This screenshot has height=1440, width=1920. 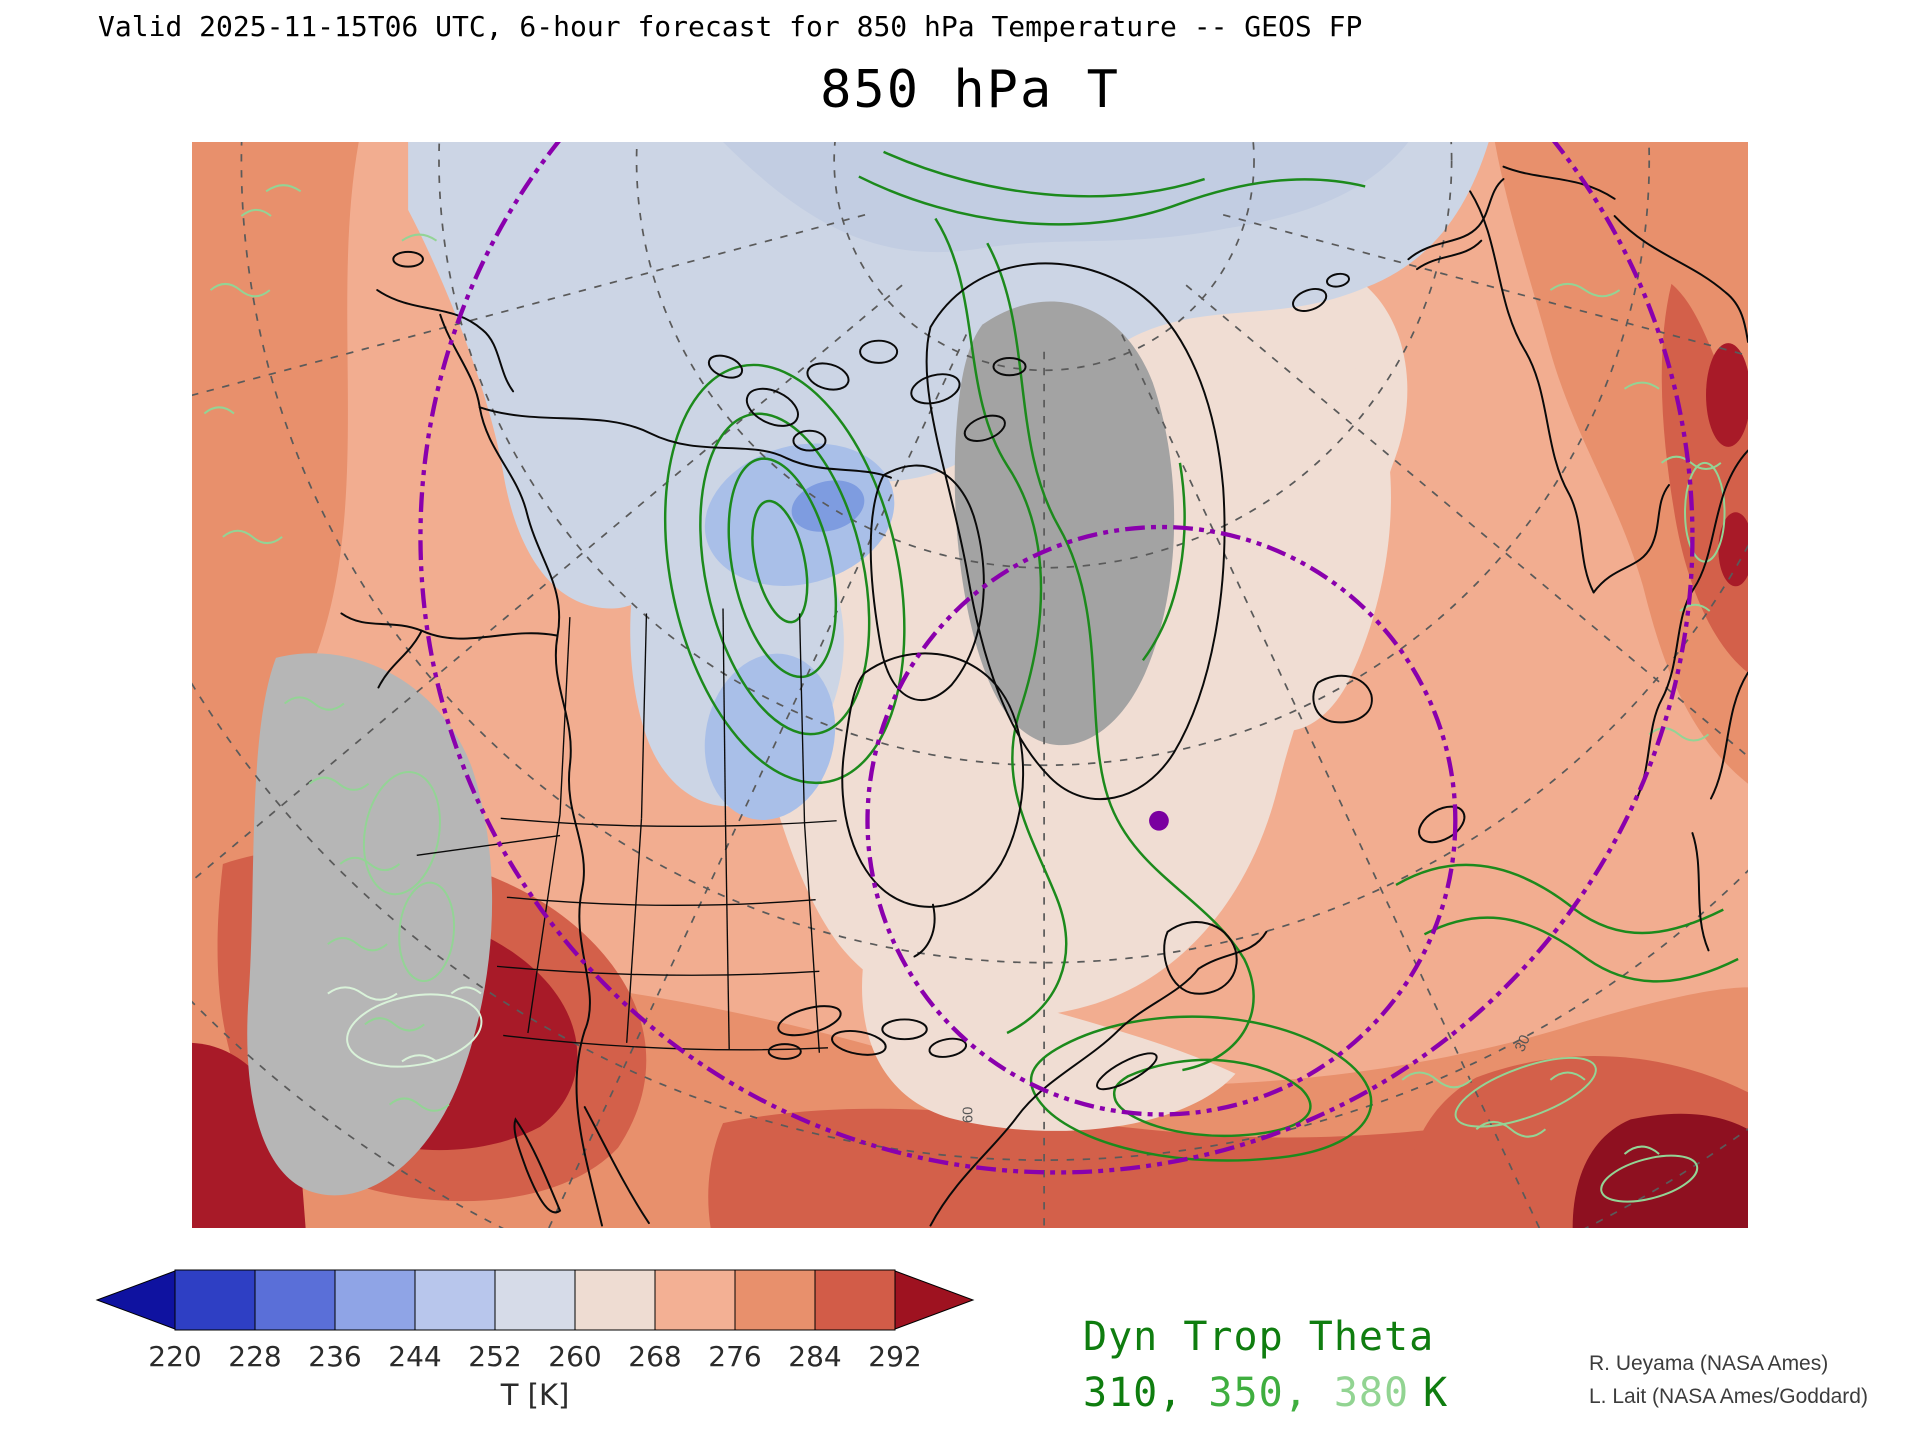 I want to click on colorbar-tick: 276, so click(x=735, y=1356).